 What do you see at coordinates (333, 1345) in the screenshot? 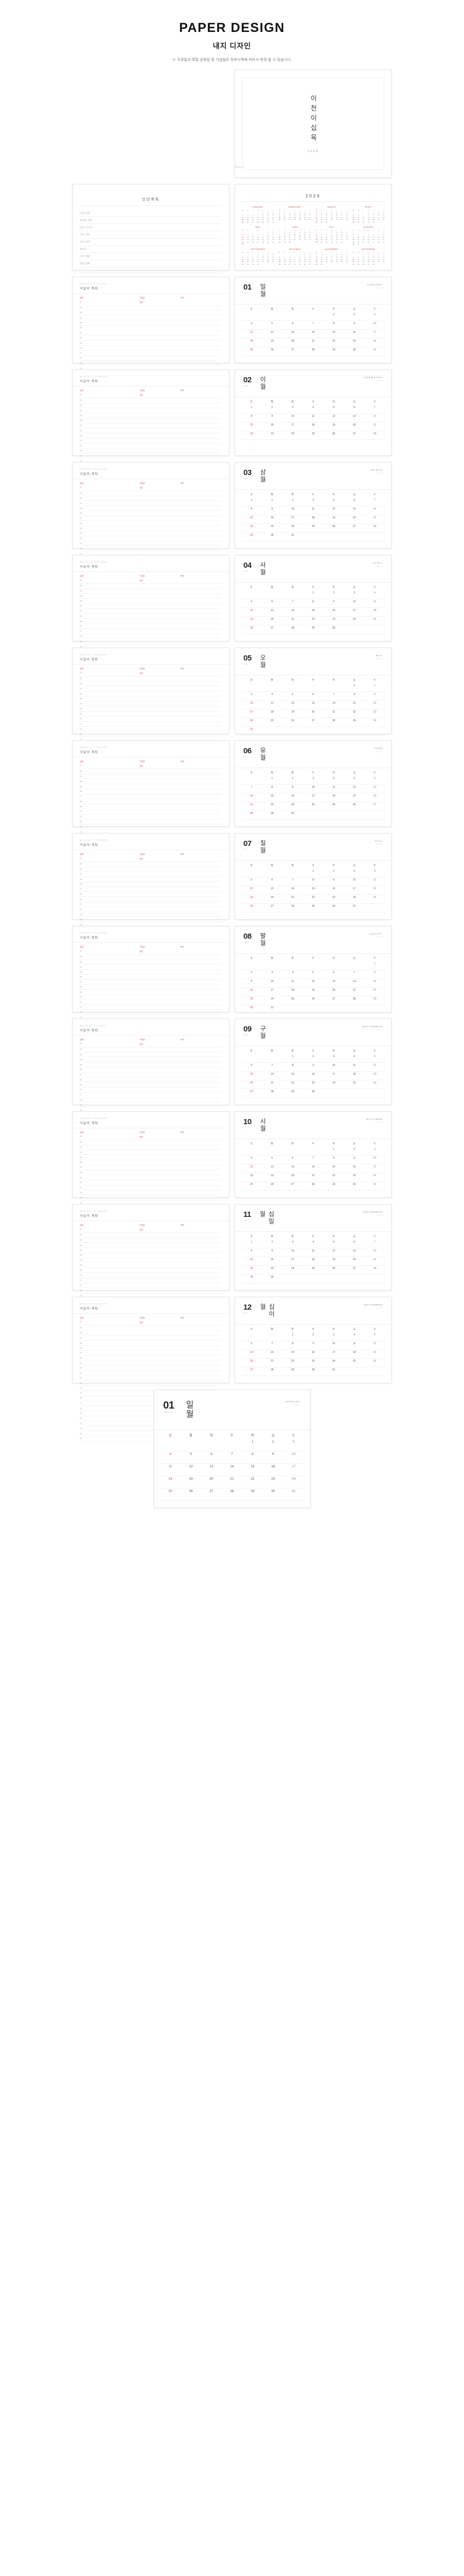
I see `calendar-day-cell: 10` at bounding box center [333, 1345].